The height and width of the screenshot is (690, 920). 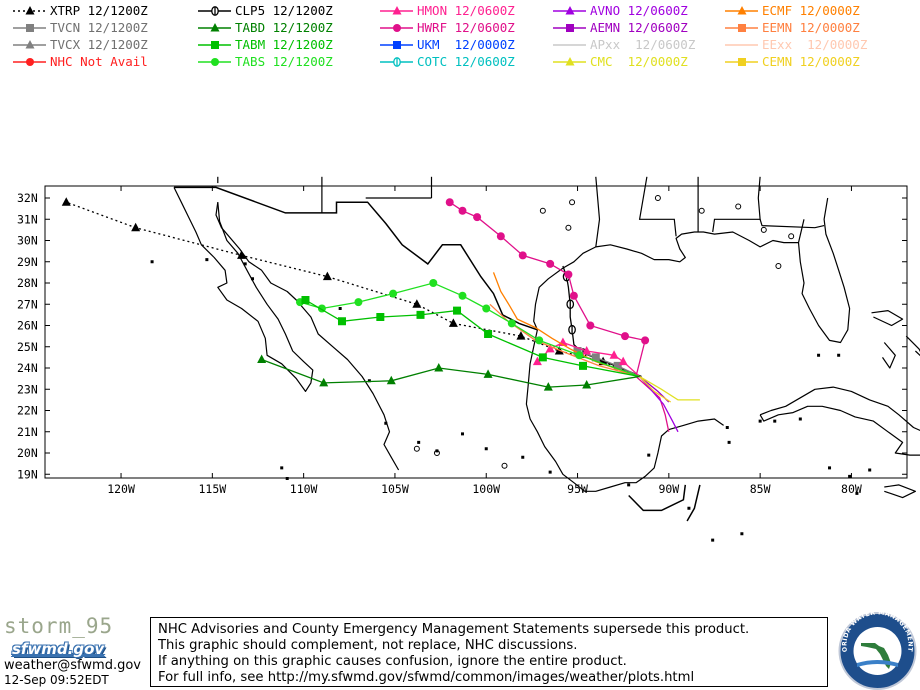 I want to click on legend-label: UKM 12/0000Z, so click(x=466, y=44).